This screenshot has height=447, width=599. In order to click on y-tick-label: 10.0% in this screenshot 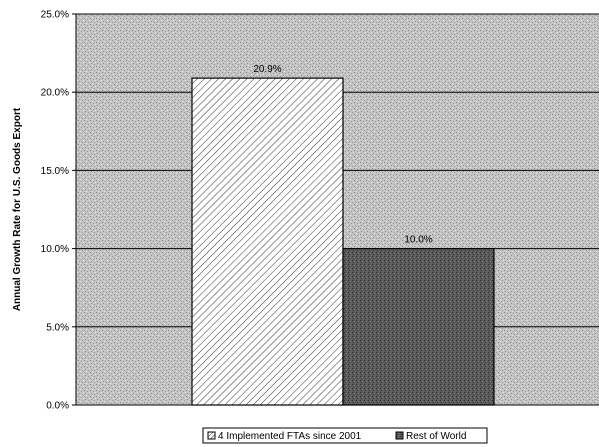, I will do `click(55, 249)`.